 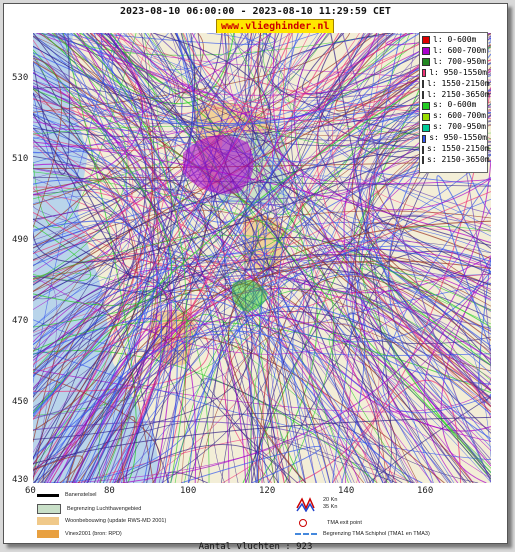 What do you see at coordinates (267, 491) in the screenshot?
I see `x-tick-120: 120` at bounding box center [267, 491].